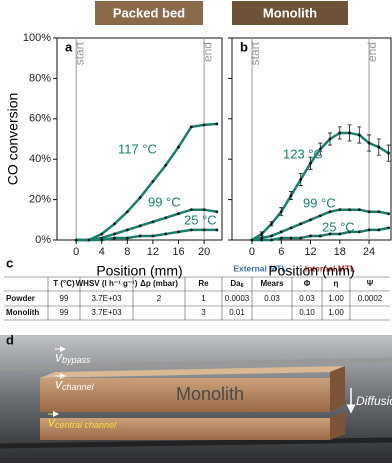  What do you see at coordinates (310, 252) in the screenshot?
I see `x-tick-label: 12` at bounding box center [310, 252].